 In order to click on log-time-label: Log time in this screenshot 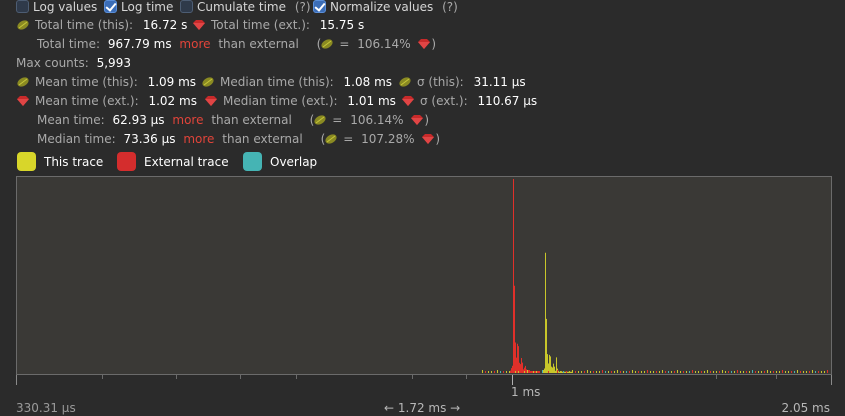, I will do `click(147, 7)`.